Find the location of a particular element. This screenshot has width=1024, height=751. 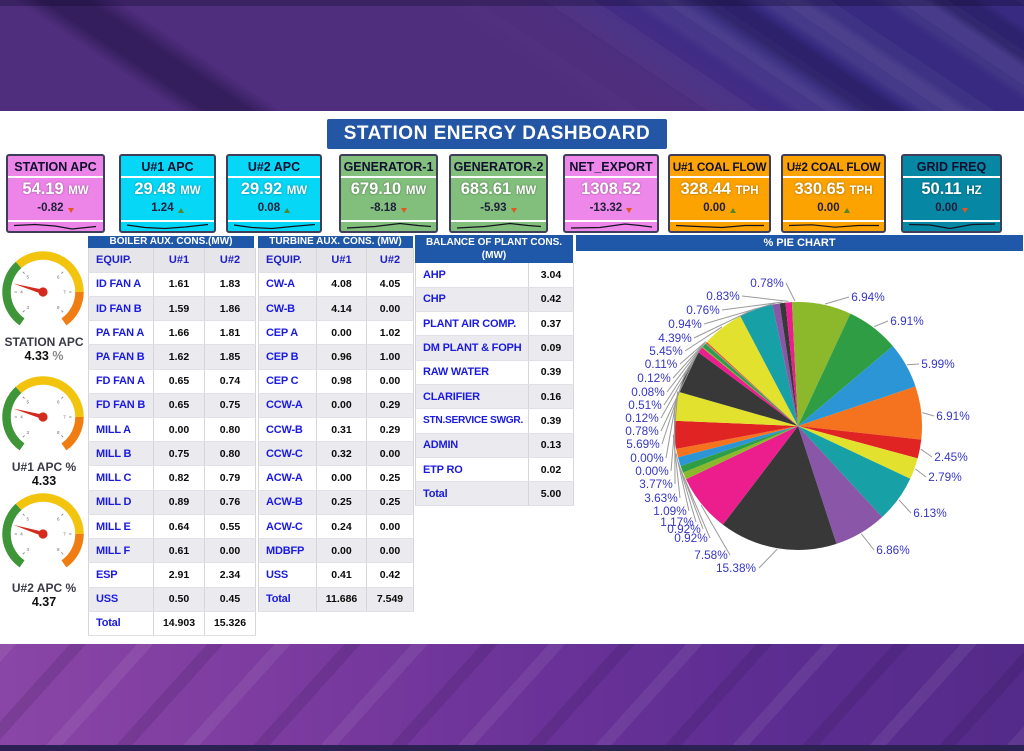

svg-text: 0.94% is located at coordinates (685, 324).